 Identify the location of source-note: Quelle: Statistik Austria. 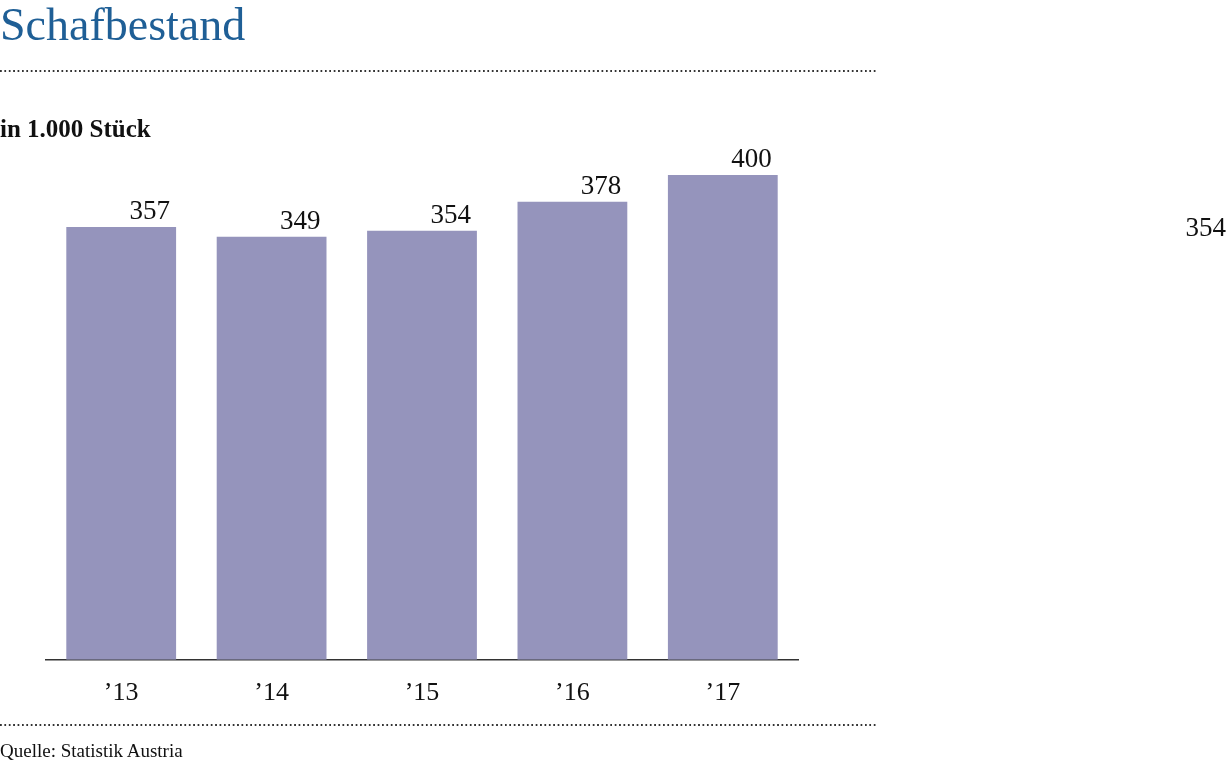
(91, 751).